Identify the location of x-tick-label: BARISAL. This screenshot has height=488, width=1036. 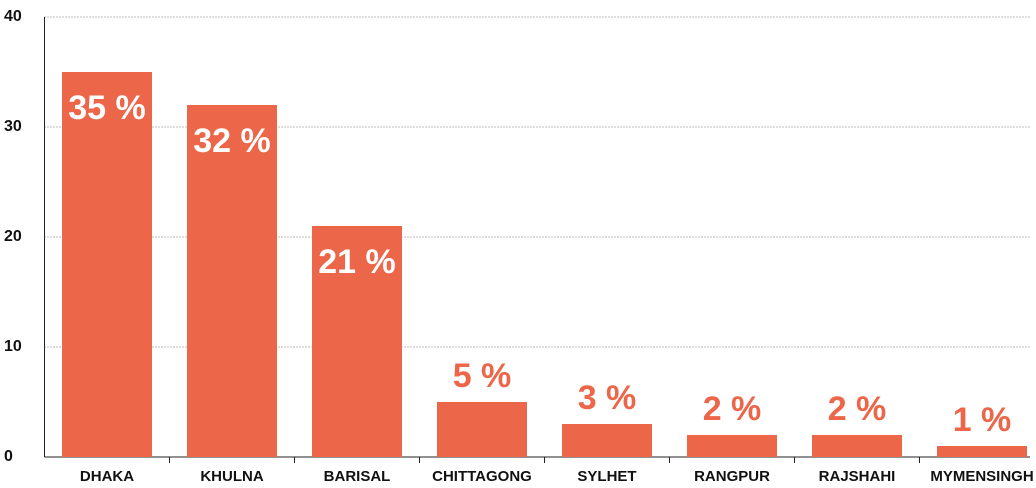
(357, 476).